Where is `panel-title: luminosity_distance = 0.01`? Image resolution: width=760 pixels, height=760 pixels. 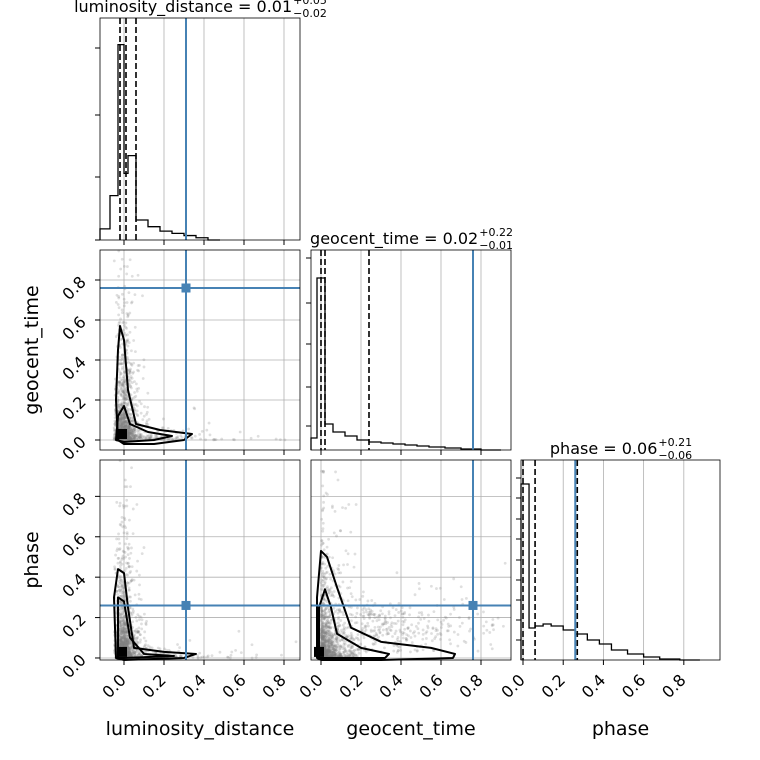 panel-title: luminosity_distance = 0.01 is located at coordinates (183, 8).